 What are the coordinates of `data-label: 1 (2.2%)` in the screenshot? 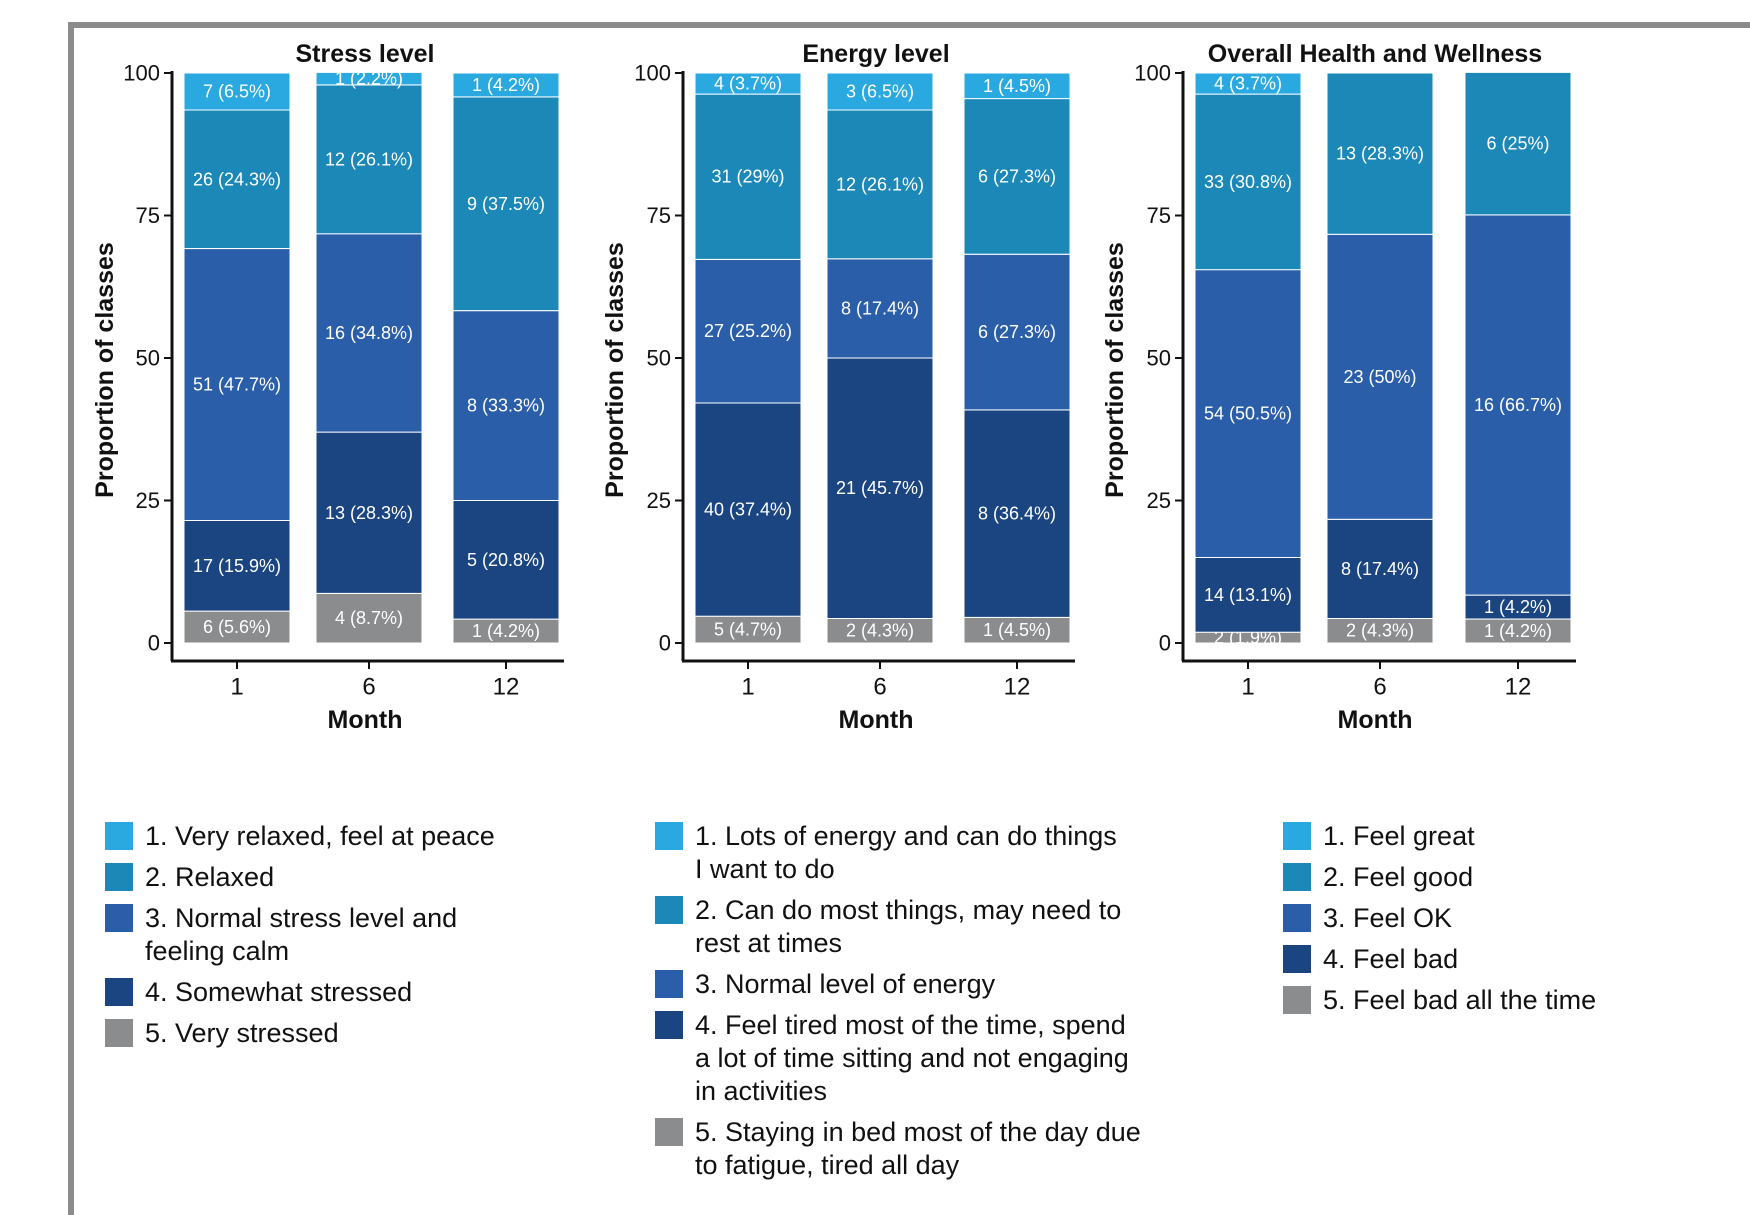 It's located at (369, 79).